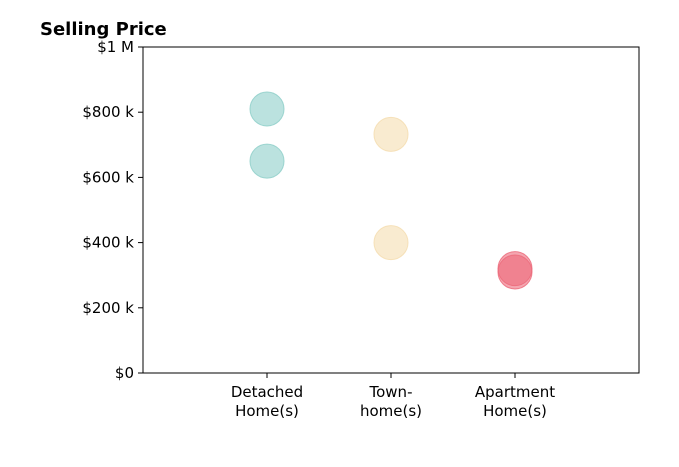  I want to click on x-category-label: Town-home(s), so click(391, 401).